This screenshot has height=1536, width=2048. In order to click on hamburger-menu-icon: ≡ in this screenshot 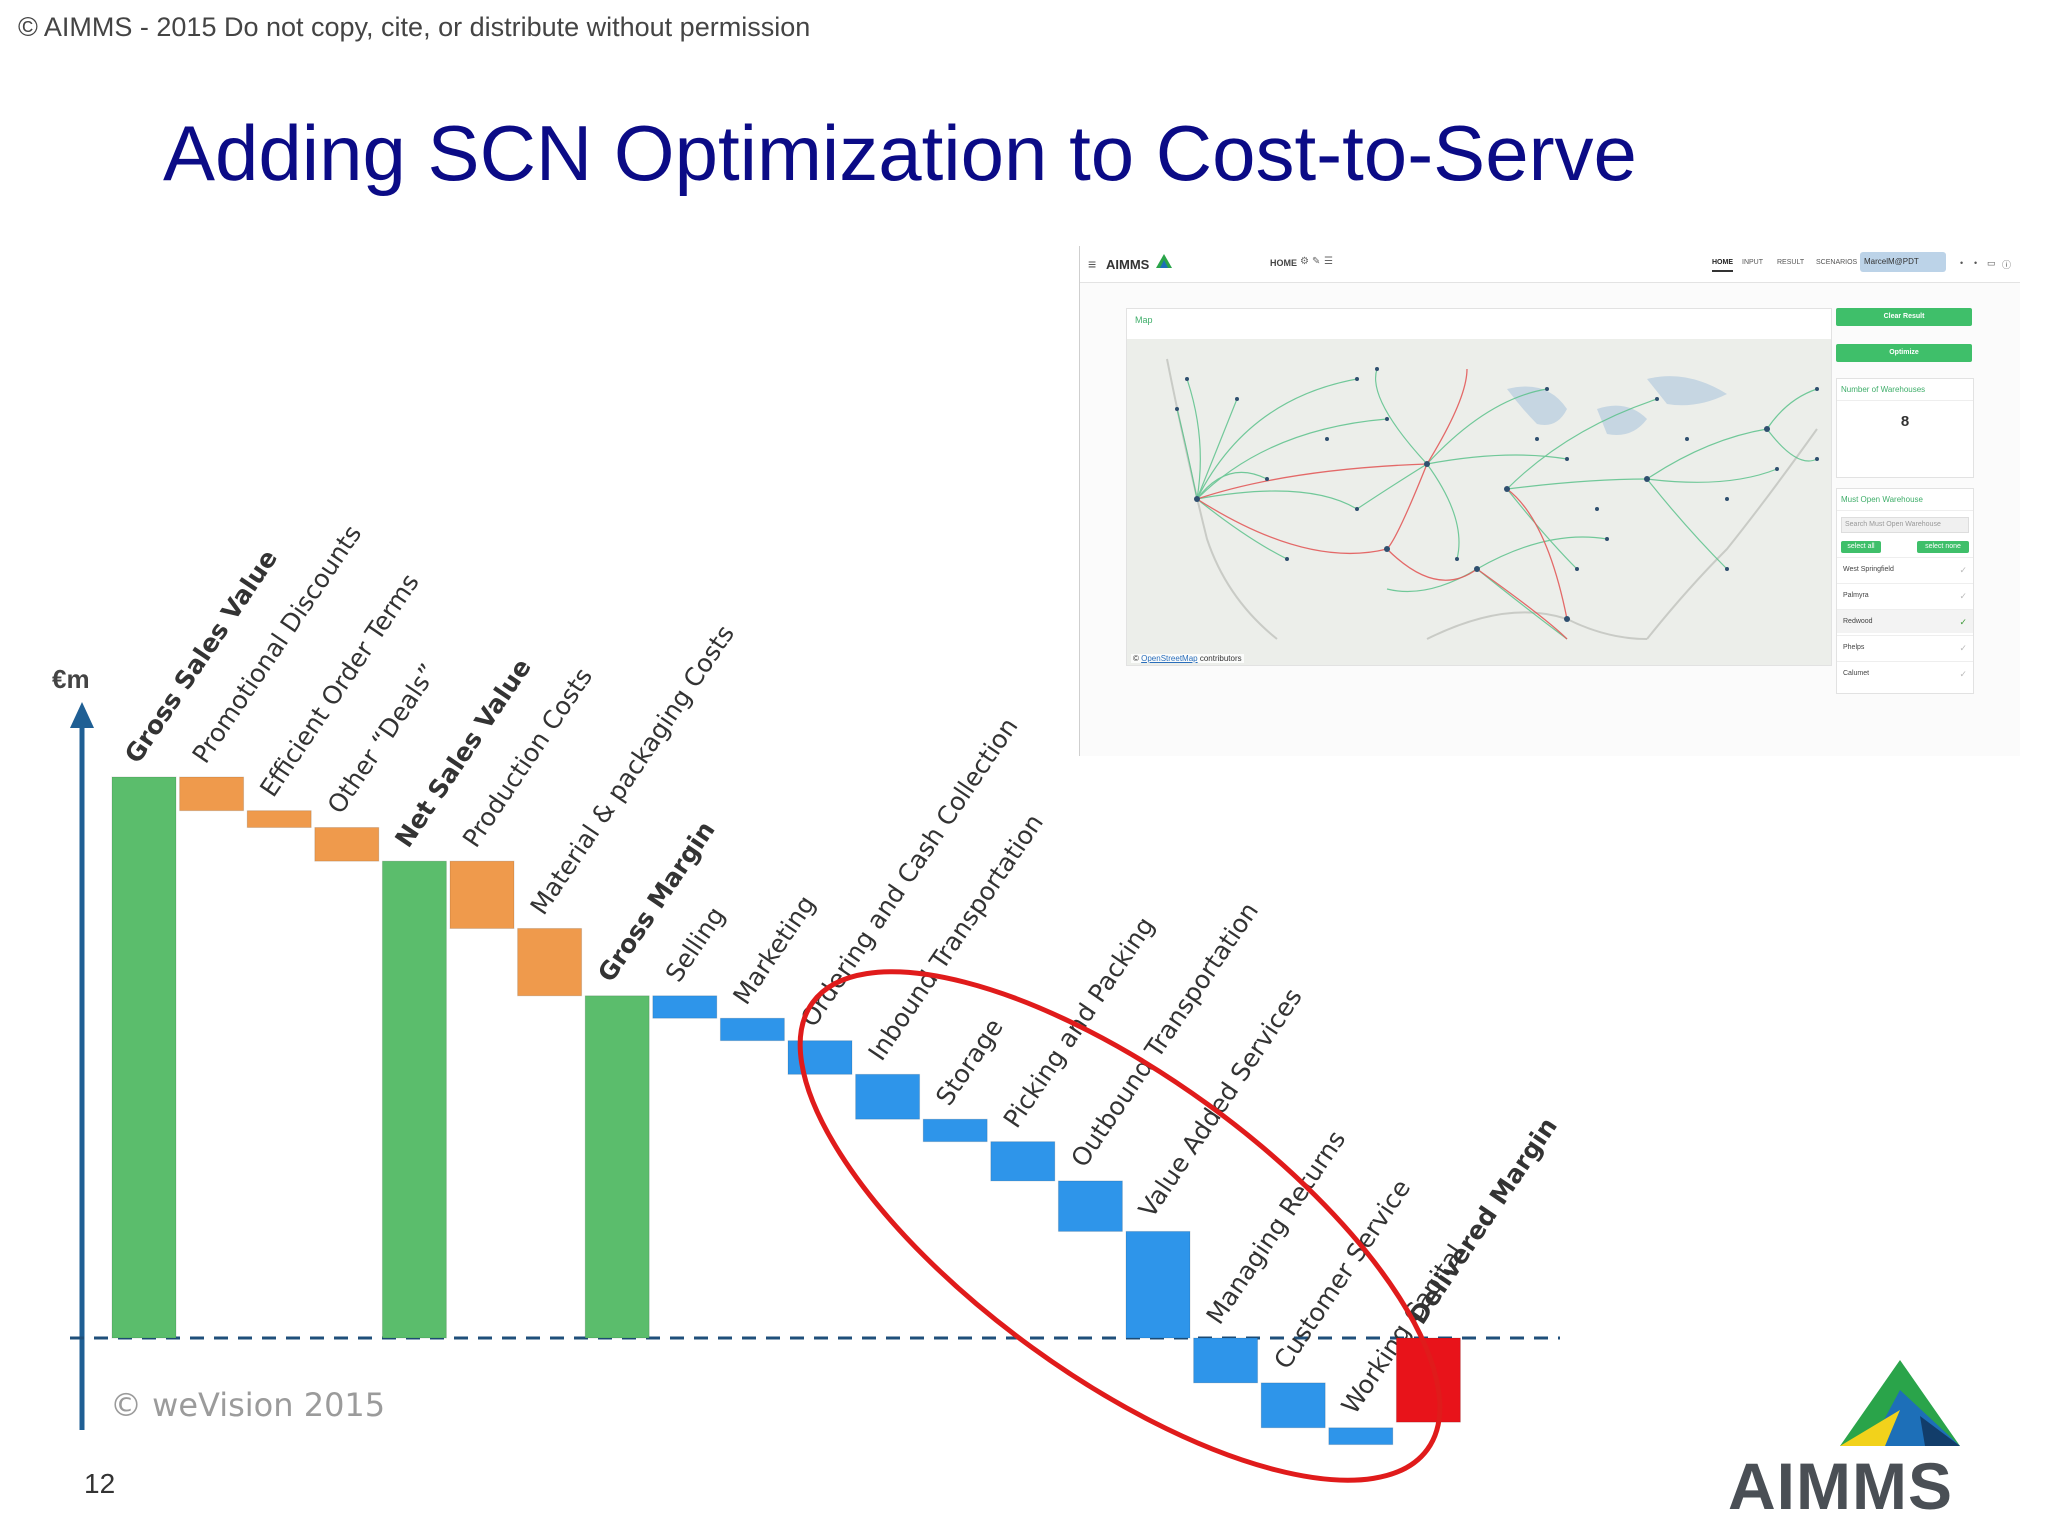, I will do `click(1092, 264)`.